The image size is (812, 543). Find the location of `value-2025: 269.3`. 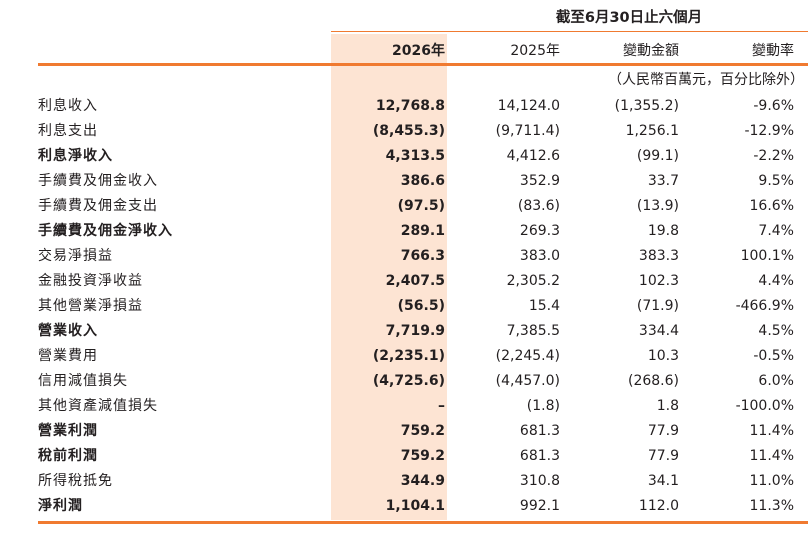

value-2025: 269.3 is located at coordinates (539, 231).